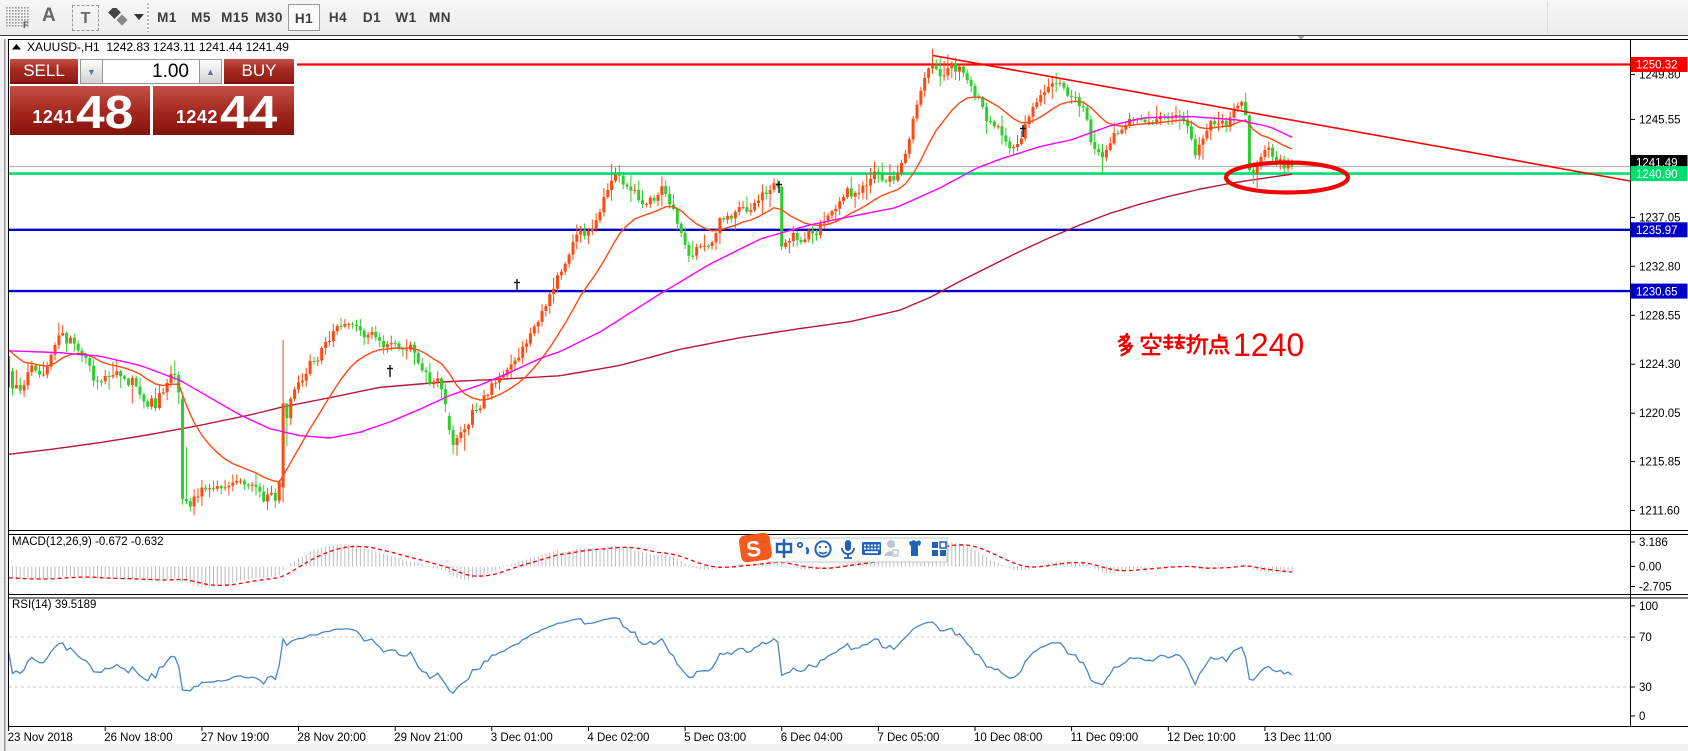 This screenshot has height=751, width=1688. Describe the element at coordinates (1660, 365) in the screenshot. I see `svg-text: 1224.30` at that location.